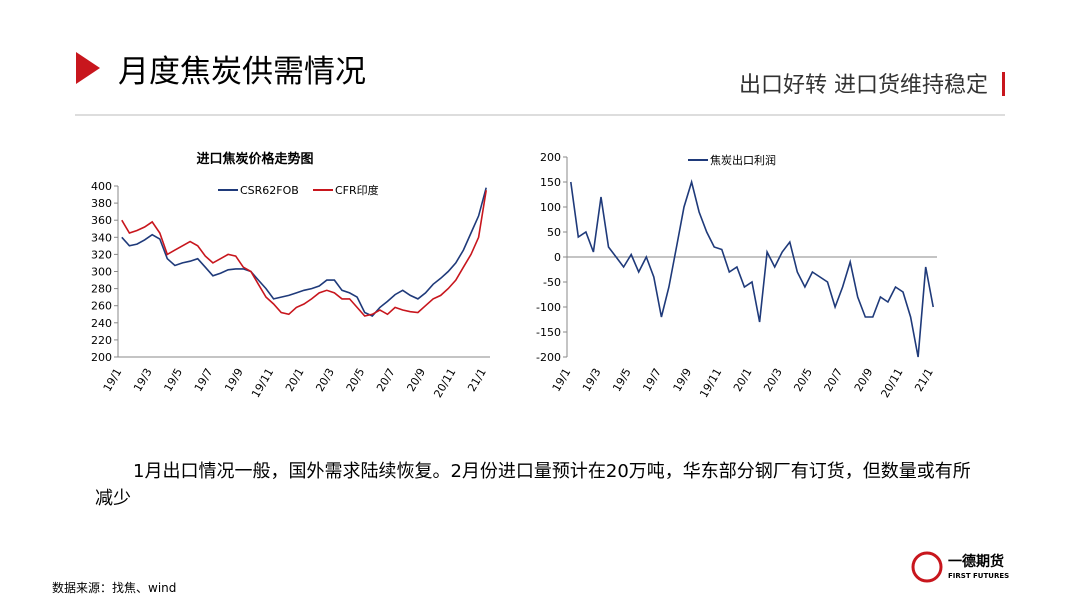 The height and width of the screenshot is (608, 1080). What do you see at coordinates (548, 357) in the screenshot?
I see `y-tick-label: -200` at bounding box center [548, 357].